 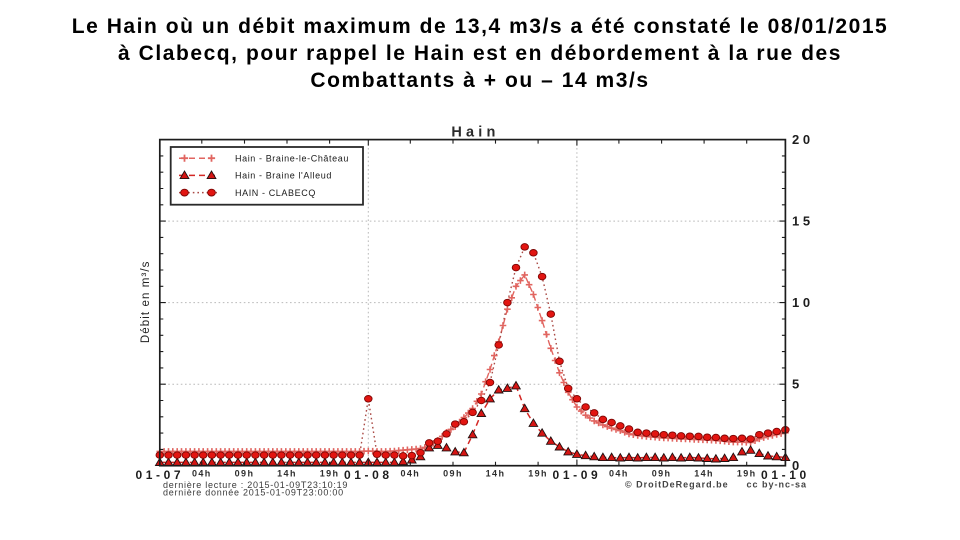 I want to click on svg-text: 01-09, so click(x=577, y=475).